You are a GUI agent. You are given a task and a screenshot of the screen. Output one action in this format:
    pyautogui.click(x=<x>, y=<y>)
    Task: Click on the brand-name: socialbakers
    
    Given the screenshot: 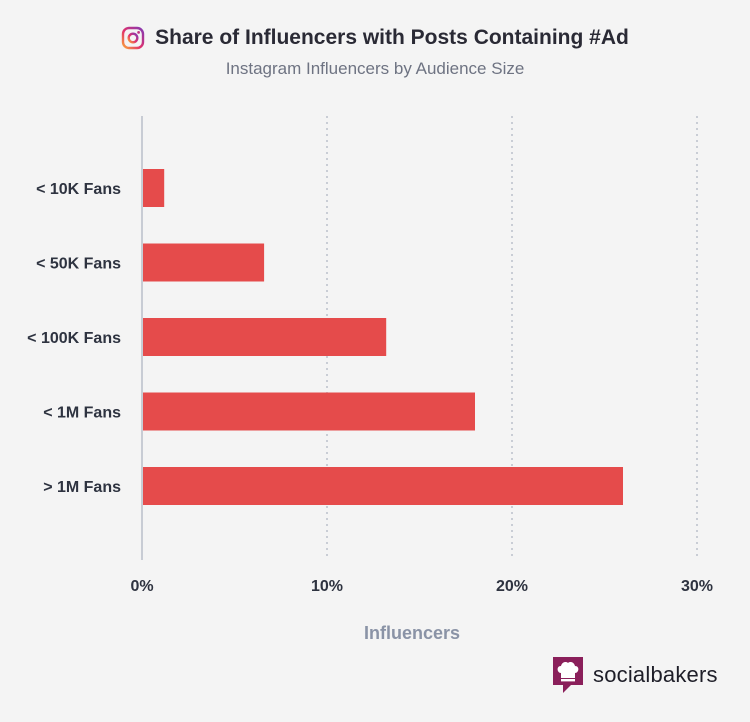 What is the action you would take?
    pyautogui.click(x=655, y=674)
    